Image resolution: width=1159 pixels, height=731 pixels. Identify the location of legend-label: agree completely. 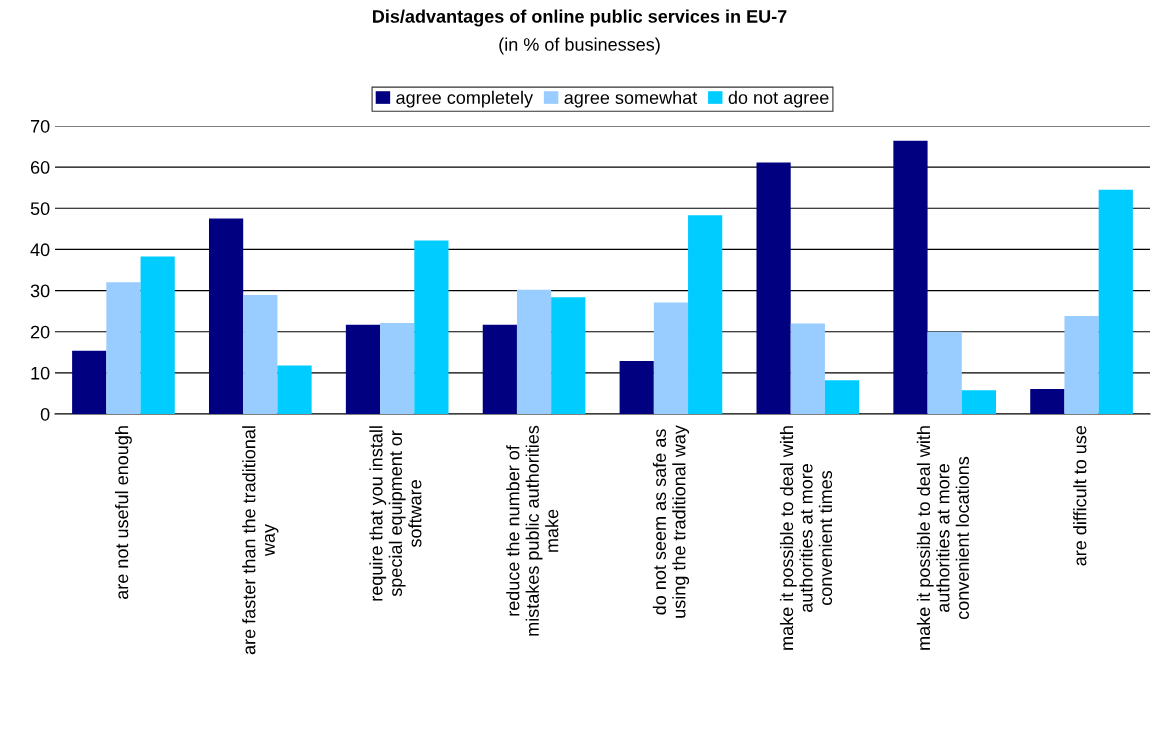
(465, 99).